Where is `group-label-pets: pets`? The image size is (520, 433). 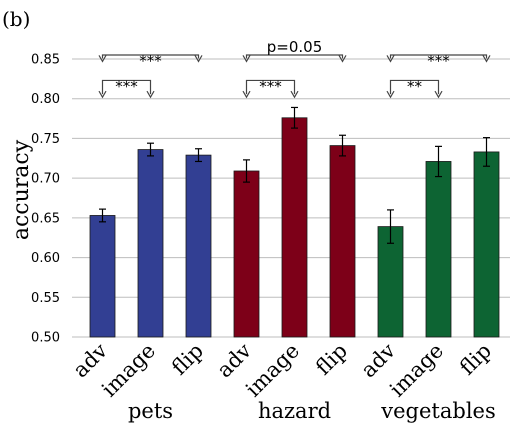
group-label-pets: pets is located at coordinates (150, 411).